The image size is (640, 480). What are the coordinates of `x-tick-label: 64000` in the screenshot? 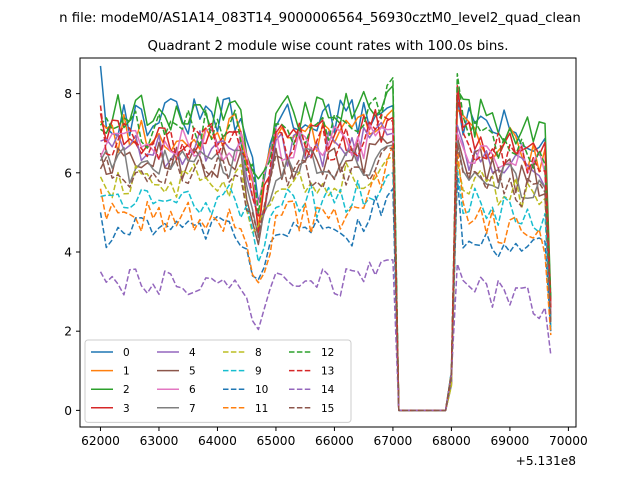 It's located at (217, 441).